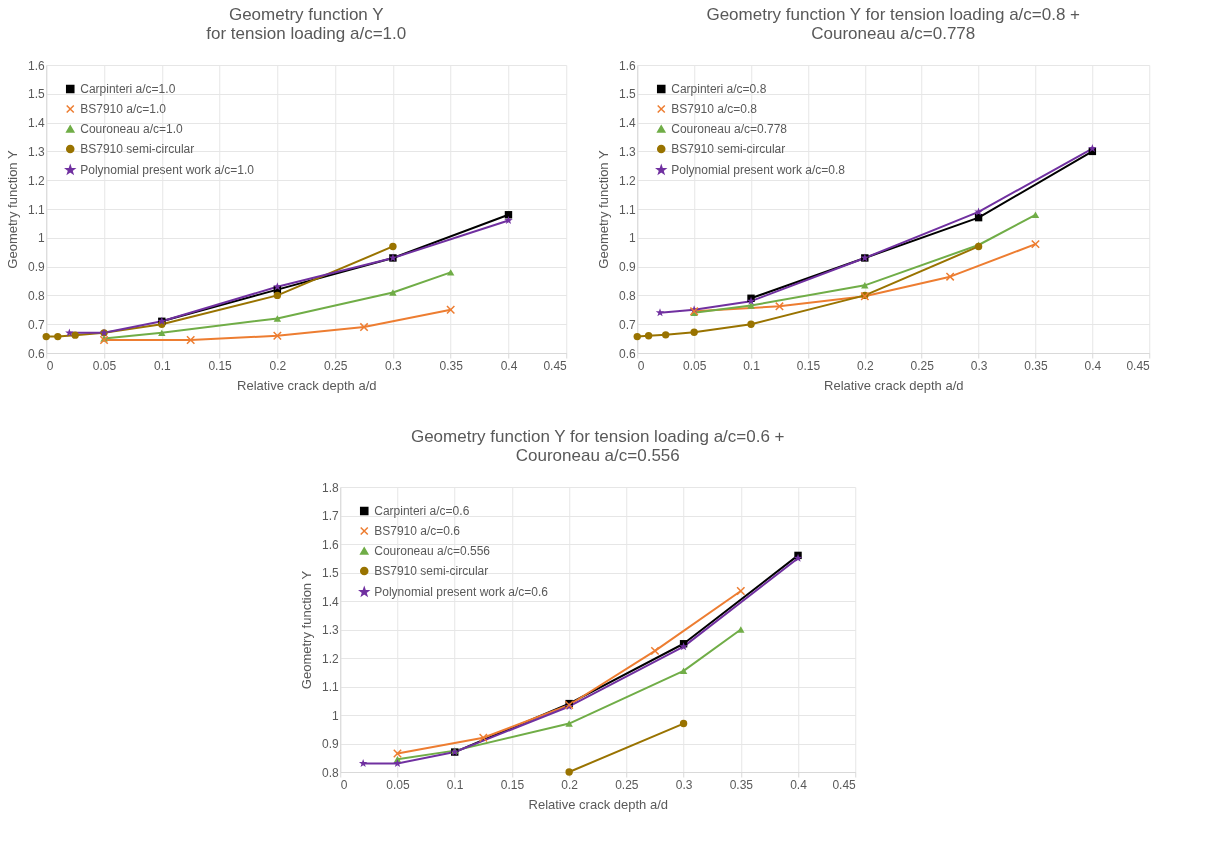 This screenshot has width=1209, height=854. I want to click on legend-label: Couroneau a/c=0.778, so click(729, 129).